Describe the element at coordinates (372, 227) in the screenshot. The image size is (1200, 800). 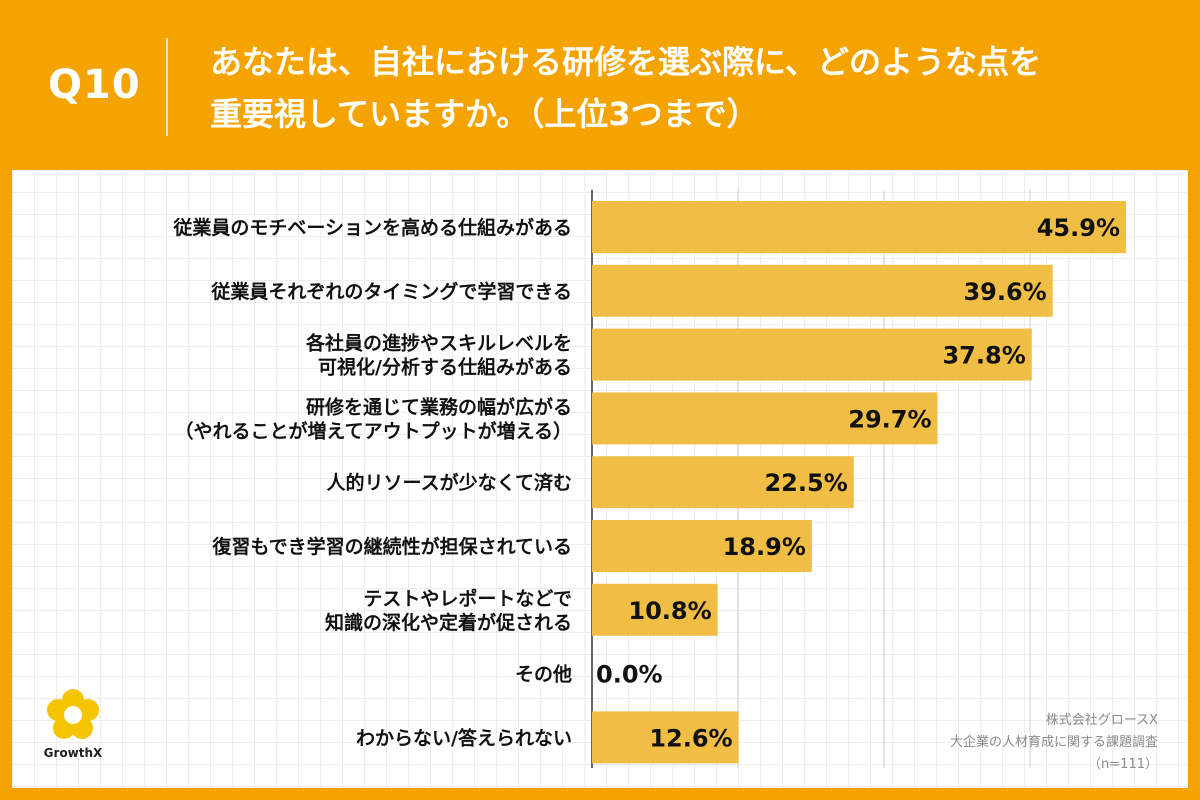
I see `category-label-1: 従業員のモチベーションを高める仕組みがある` at that location.